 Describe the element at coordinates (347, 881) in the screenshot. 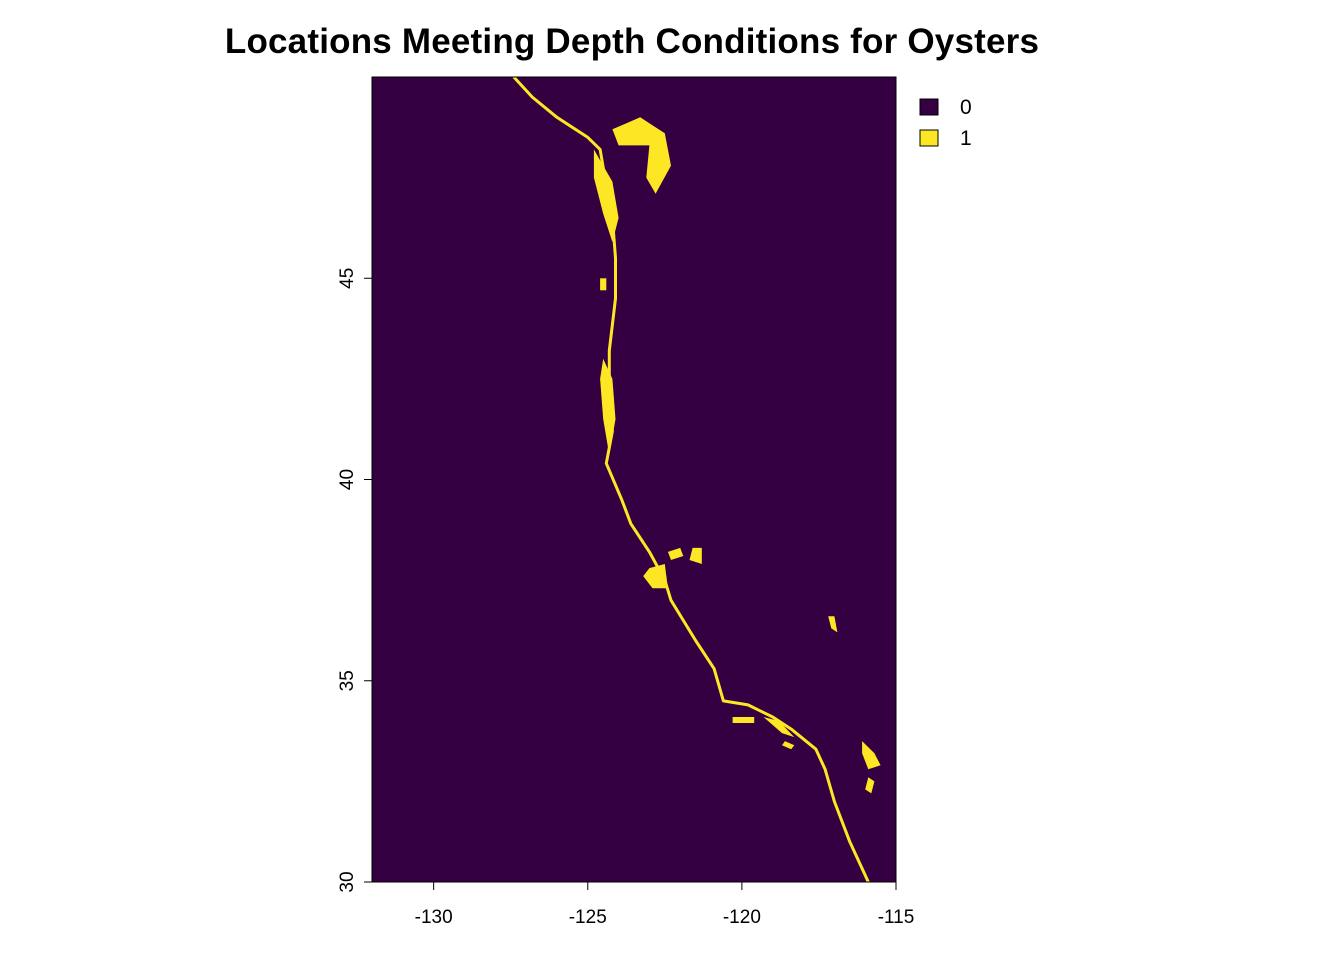

I see `y-tick-label: 30` at that location.